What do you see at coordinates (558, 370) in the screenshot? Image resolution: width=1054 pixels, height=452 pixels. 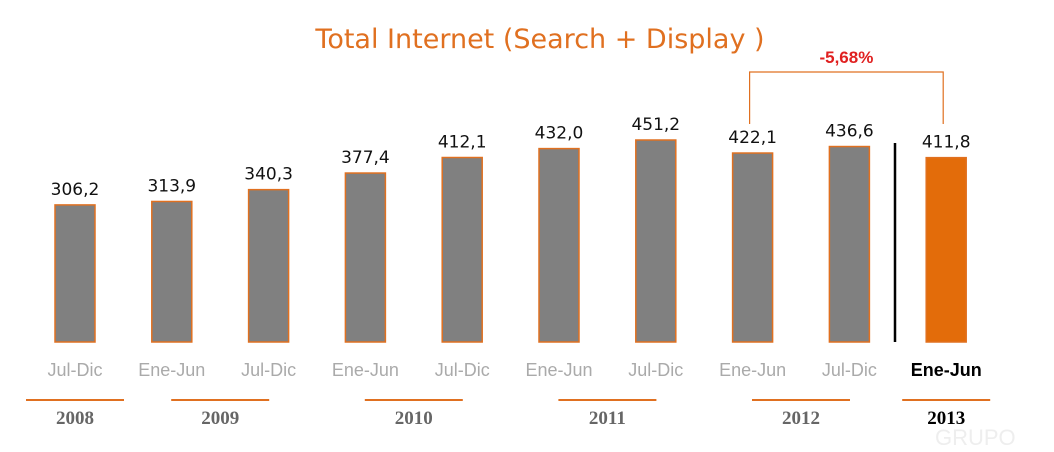 I see `category-label-6: Ene-Jun` at bounding box center [558, 370].